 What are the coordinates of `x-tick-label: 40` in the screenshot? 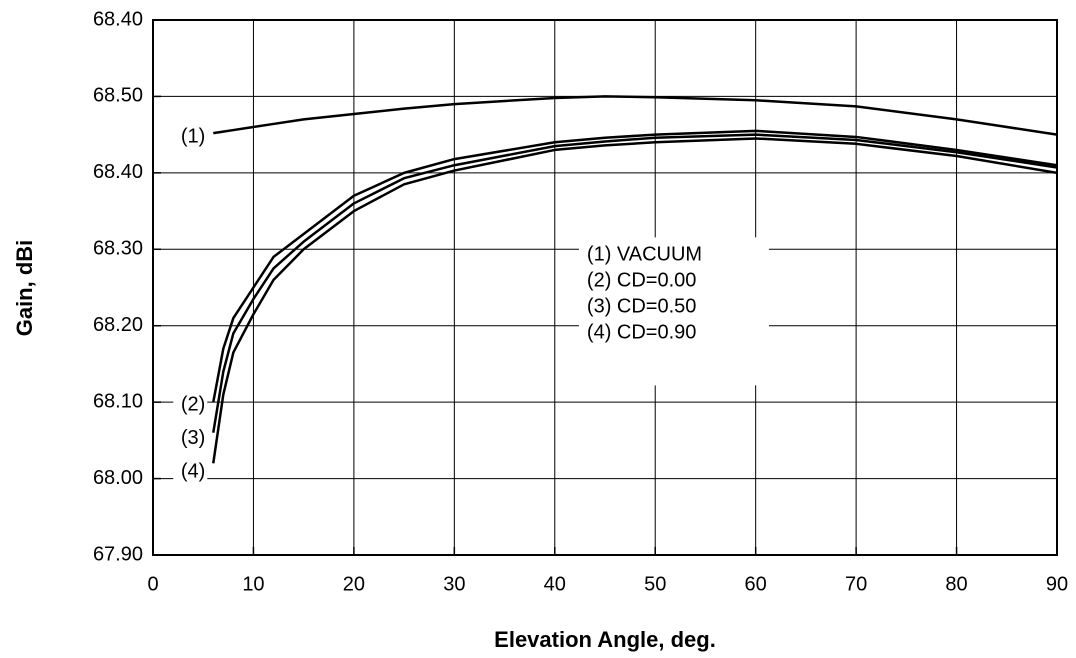 It's located at (555, 584).